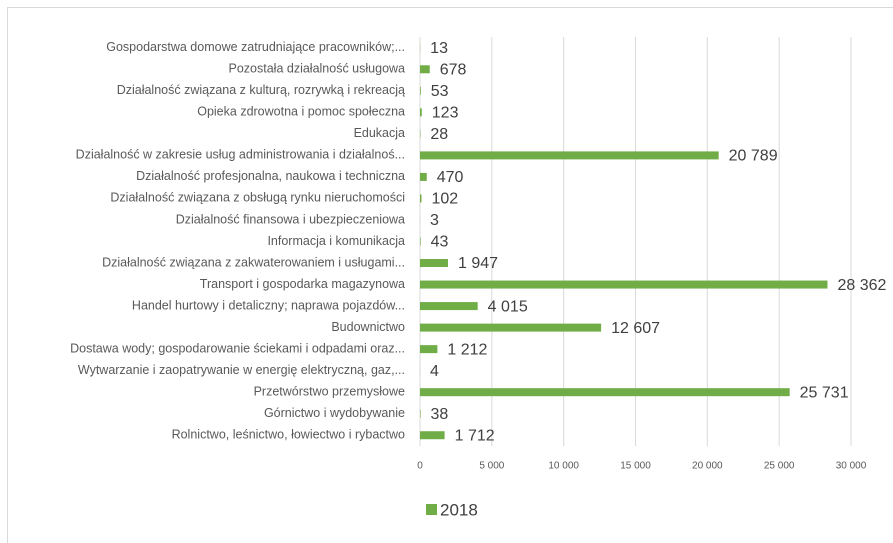 The width and height of the screenshot is (893, 543). What do you see at coordinates (434, 371) in the screenshot?
I see `data-label: 4` at bounding box center [434, 371].